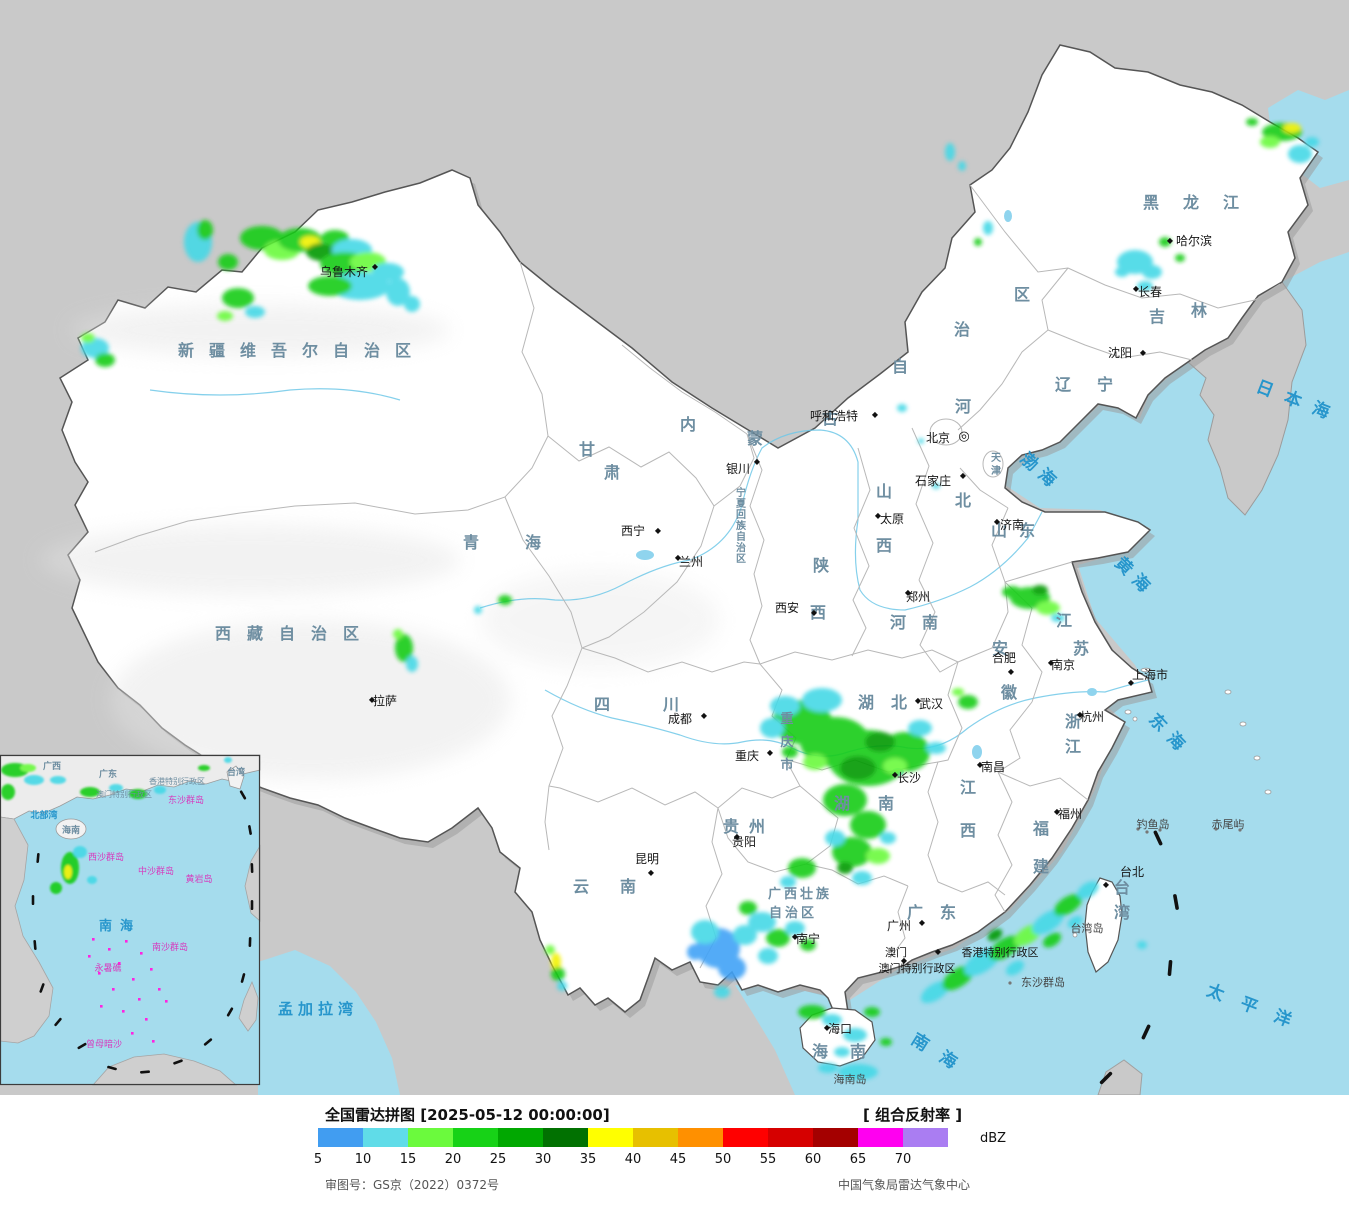  What do you see at coordinates (933, 480) in the screenshot?
I see `city-label: 石家庄` at bounding box center [933, 480].